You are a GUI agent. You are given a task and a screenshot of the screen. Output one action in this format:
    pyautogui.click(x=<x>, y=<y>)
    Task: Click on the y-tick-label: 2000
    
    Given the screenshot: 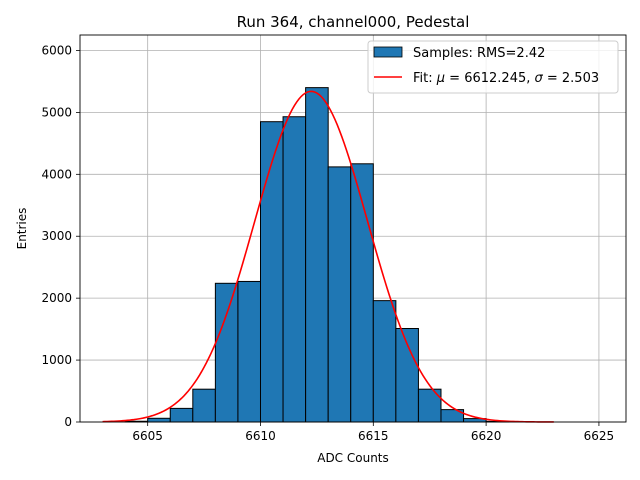 What is the action you would take?
    pyautogui.click(x=56, y=298)
    